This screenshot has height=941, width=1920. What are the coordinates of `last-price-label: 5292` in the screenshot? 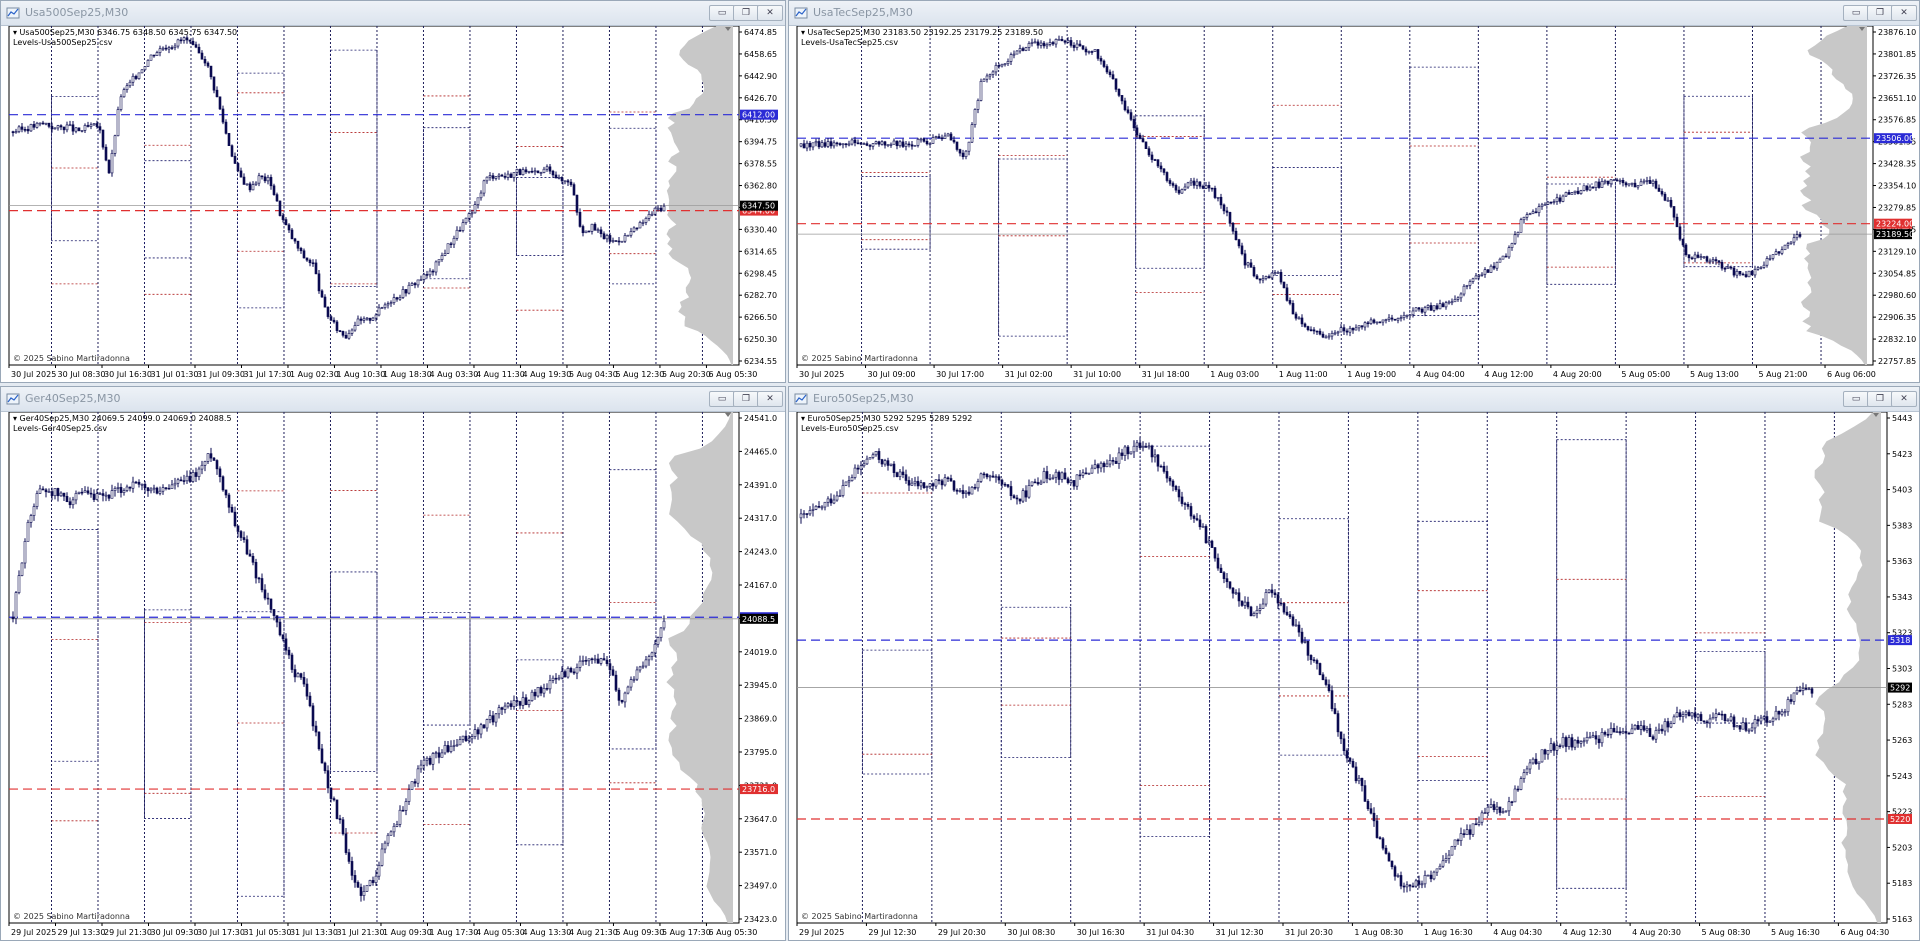 It's located at (1900, 688).